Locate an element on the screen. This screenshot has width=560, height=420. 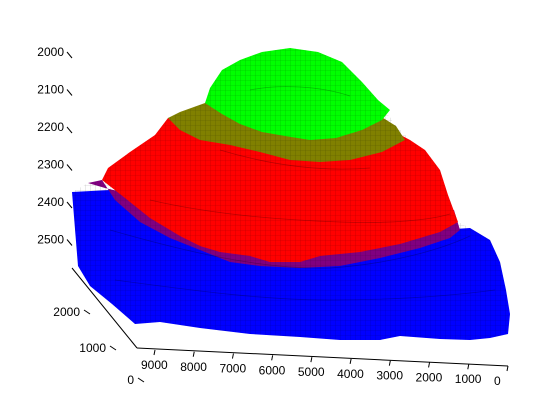
x-tick-label-7: 2000 is located at coordinates (429, 377).